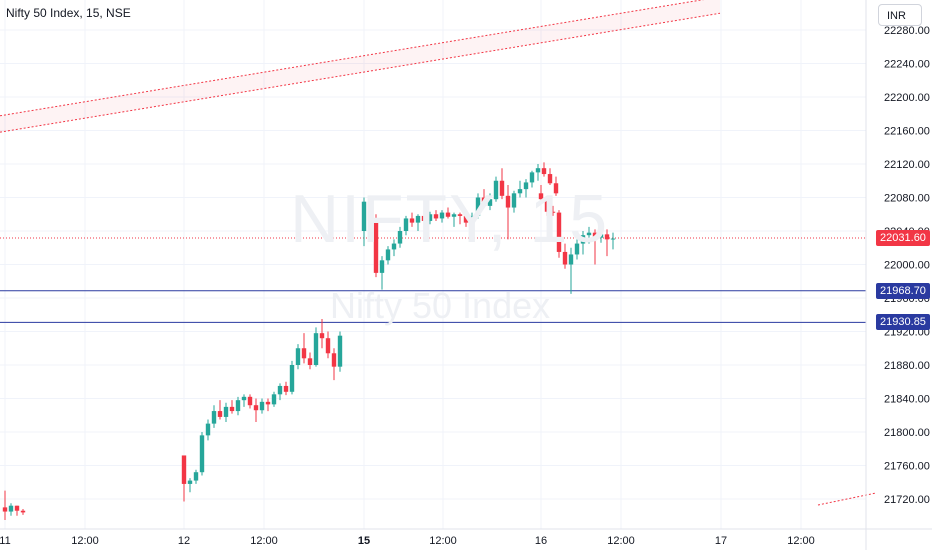 The width and height of the screenshot is (932, 550). What do you see at coordinates (907, 132) in the screenshot?
I see `price-tick-label: 22160.00` at bounding box center [907, 132].